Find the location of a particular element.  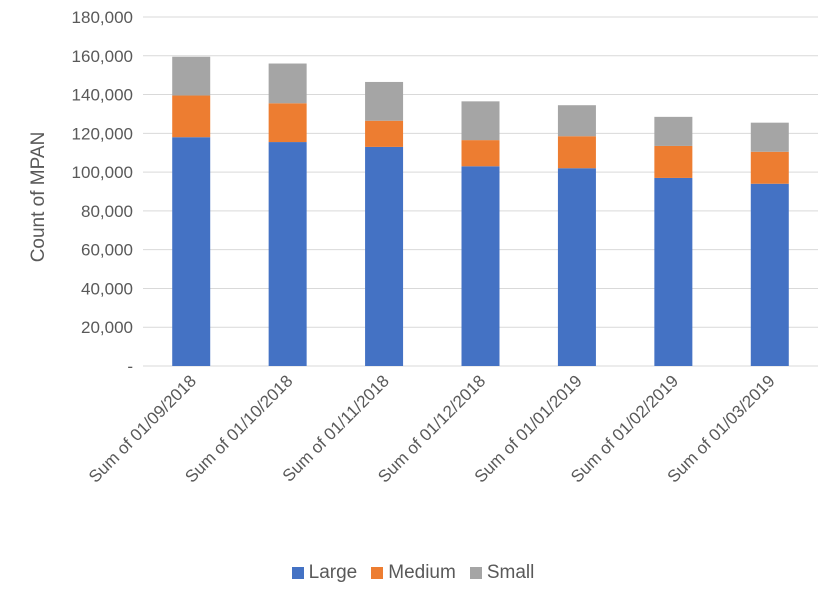

legend-label: Medium is located at coordinates (422, 572).